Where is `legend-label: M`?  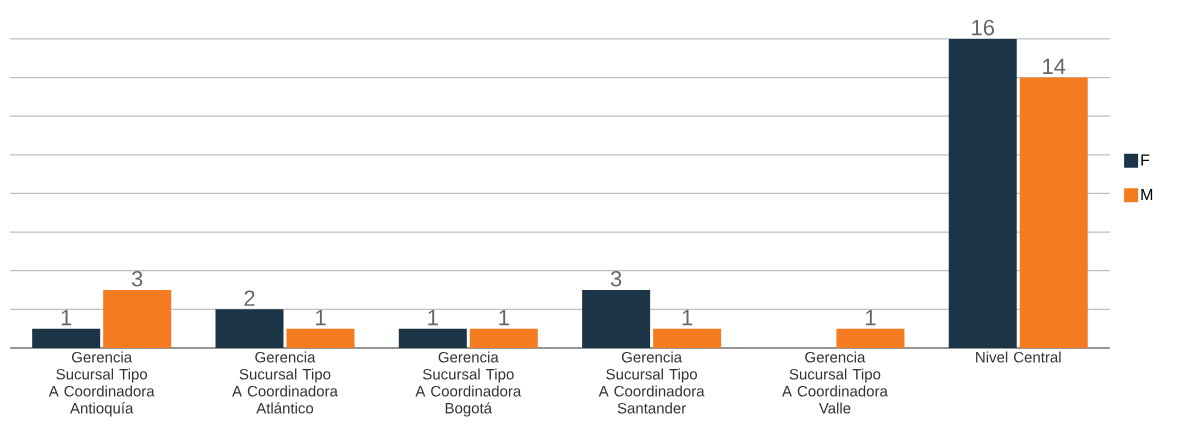 legend-label: M is located at coordinates (1147, 194).